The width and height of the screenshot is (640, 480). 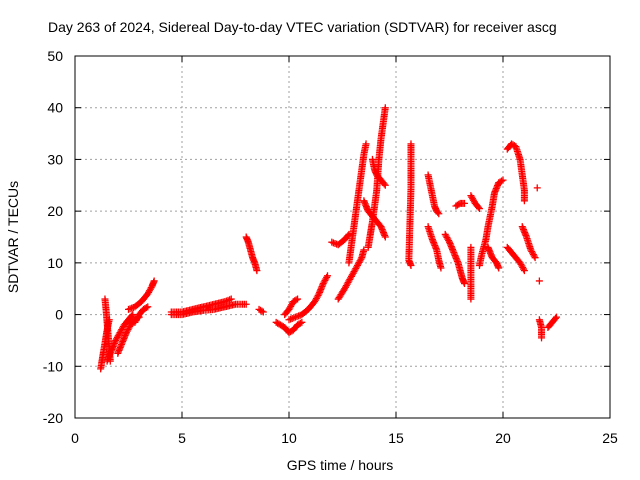 I want to click on y-tick-label: 40, so click(x=55, y=108).